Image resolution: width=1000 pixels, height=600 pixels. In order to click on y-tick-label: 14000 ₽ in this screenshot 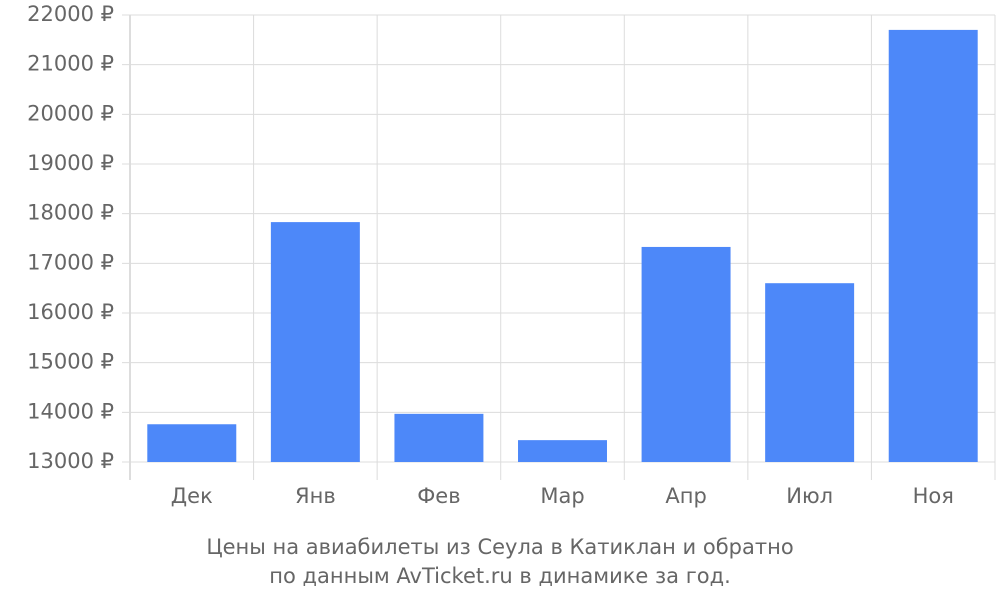, I will do `click(70, 411)`.